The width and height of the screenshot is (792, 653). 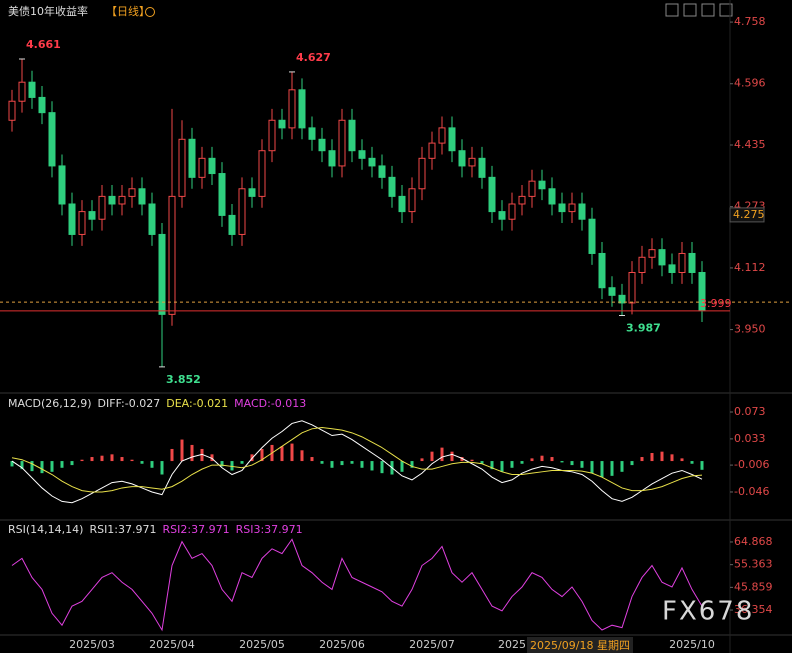 I want to click on watermark: FX678, so click(x=708, y=612).